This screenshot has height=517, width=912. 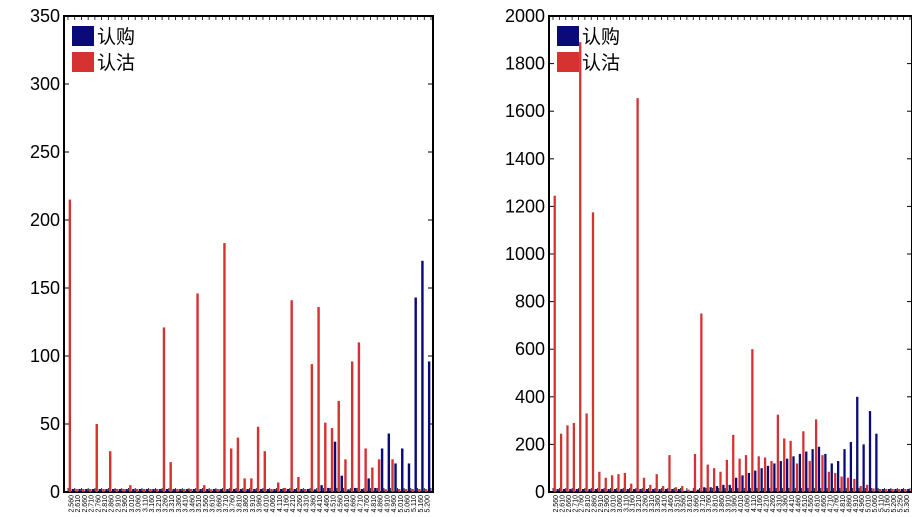 I want to click on x-tick-label: 4.010, so click(x=741, y=504).